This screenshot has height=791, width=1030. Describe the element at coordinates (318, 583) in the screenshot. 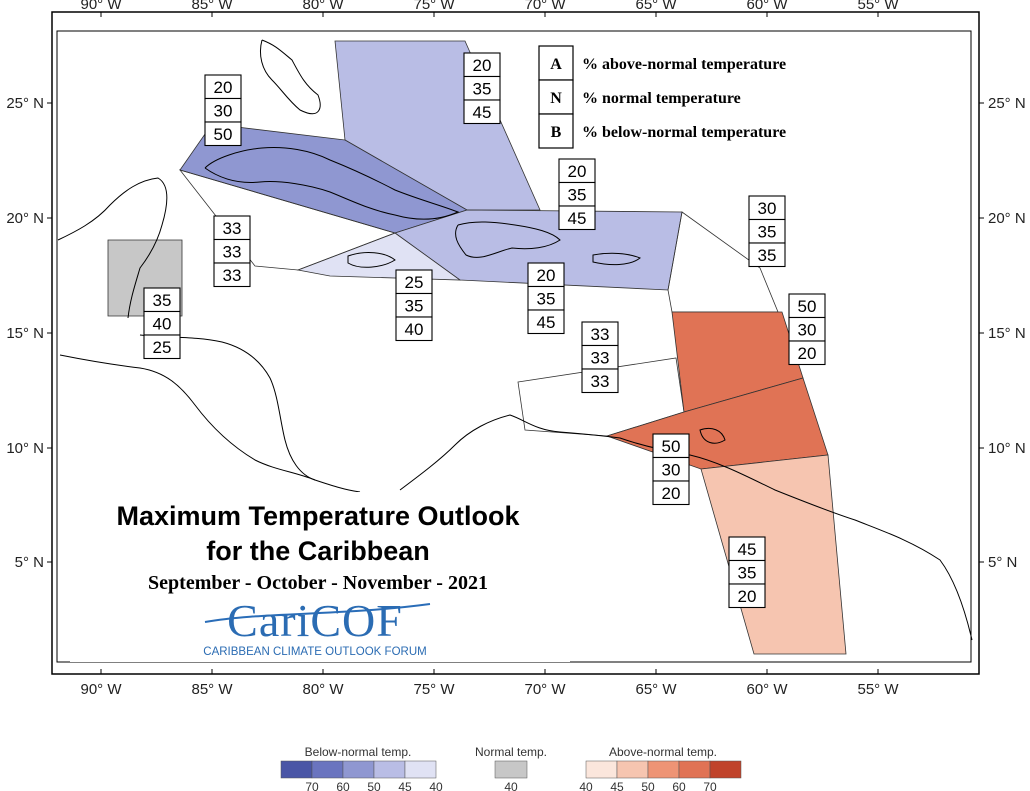

I see `season-title: September - October - November - 2021` at that location.